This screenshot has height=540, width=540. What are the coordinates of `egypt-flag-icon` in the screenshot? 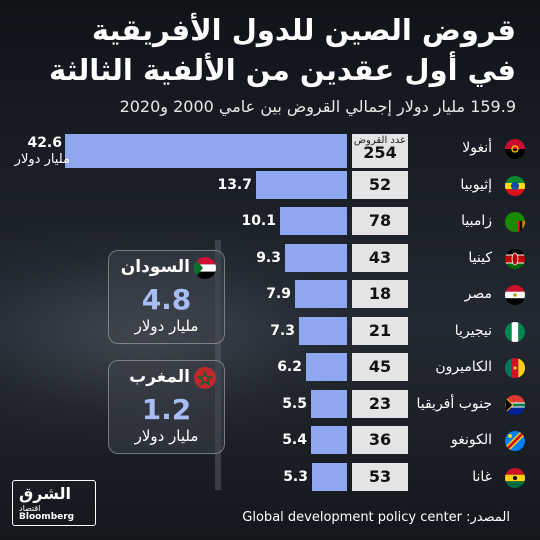 It's located at (515, 295).